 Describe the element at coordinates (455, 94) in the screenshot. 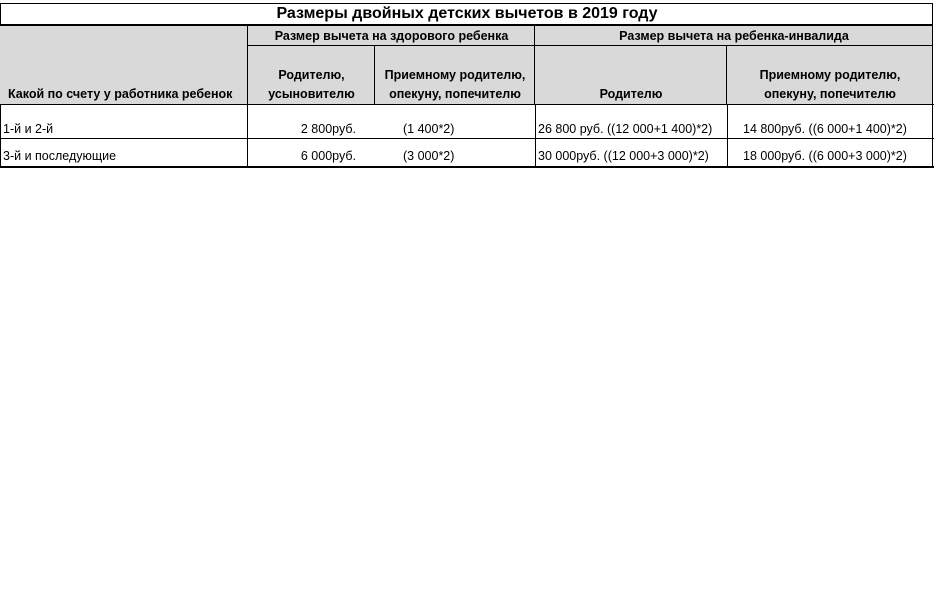

I see `header-healthy-foster-2: опекуну, попечителю` at that location.